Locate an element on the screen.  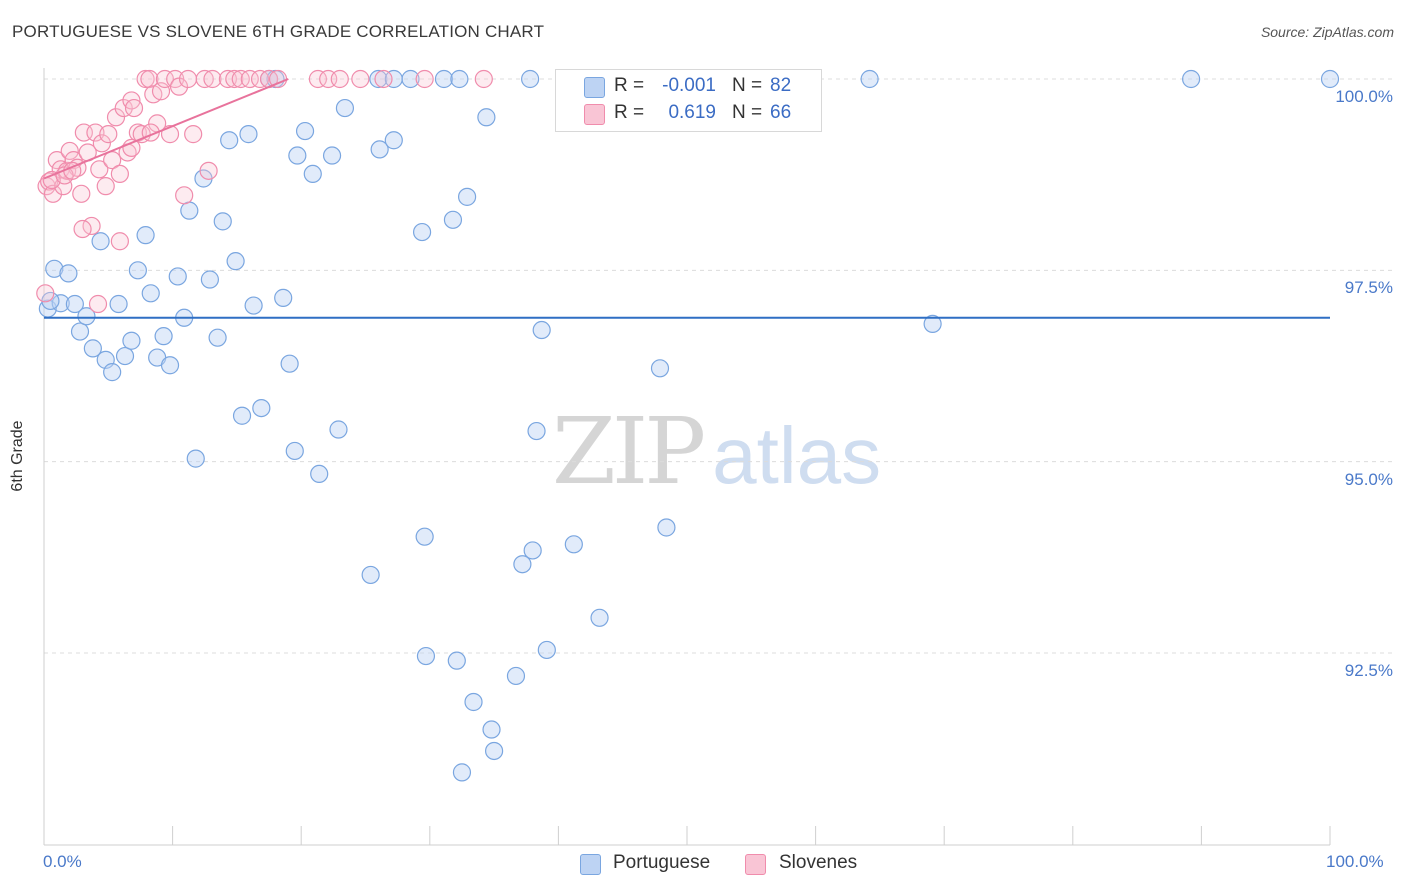
legend-n-value: 82 is located at coordinates (781, 85).